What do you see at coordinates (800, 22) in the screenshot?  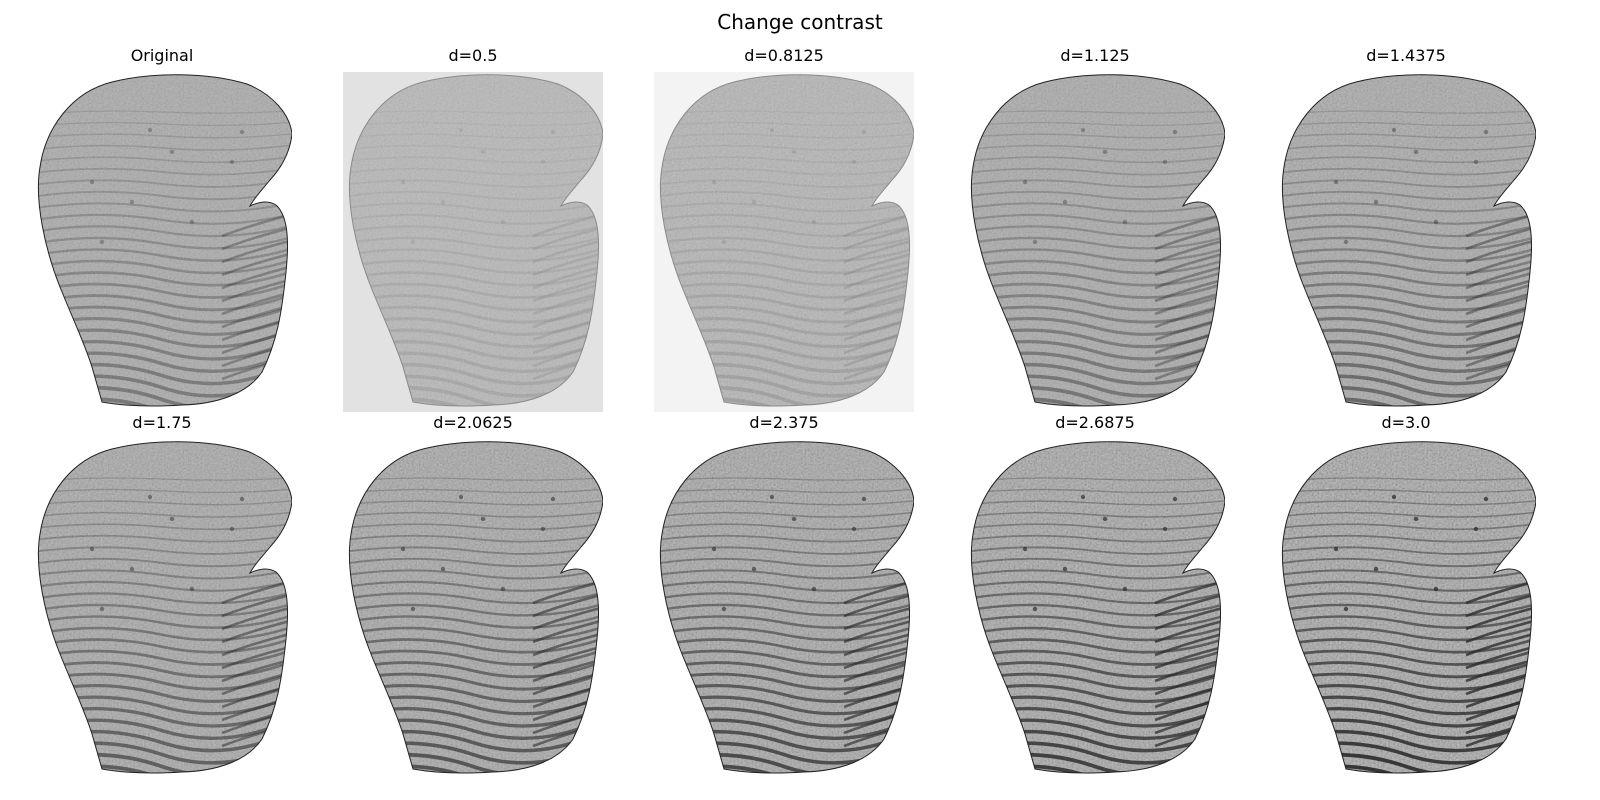 I see `figure-title: Change contrast` at bounding box center [800, 22].